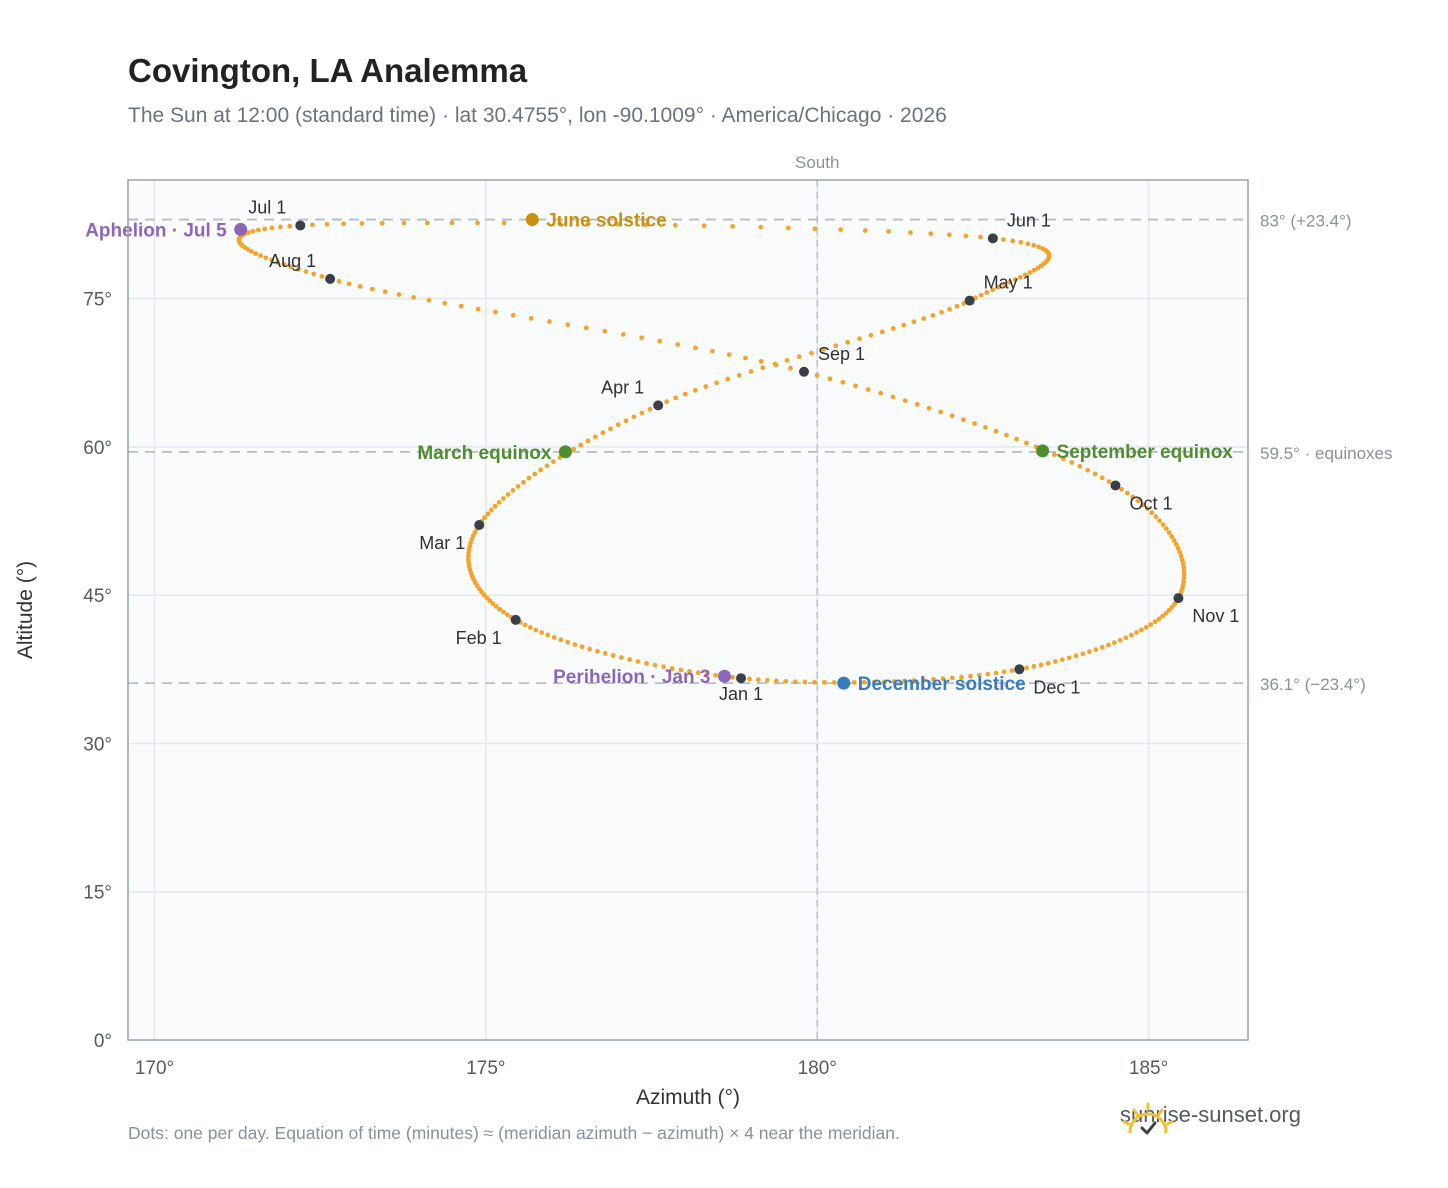 The height and width of the screenshot is (1188, 1448). Describe the element at coordinates (25, 610) in the screenshot. I see `y-axis-title: Altitude (°)` at that location.